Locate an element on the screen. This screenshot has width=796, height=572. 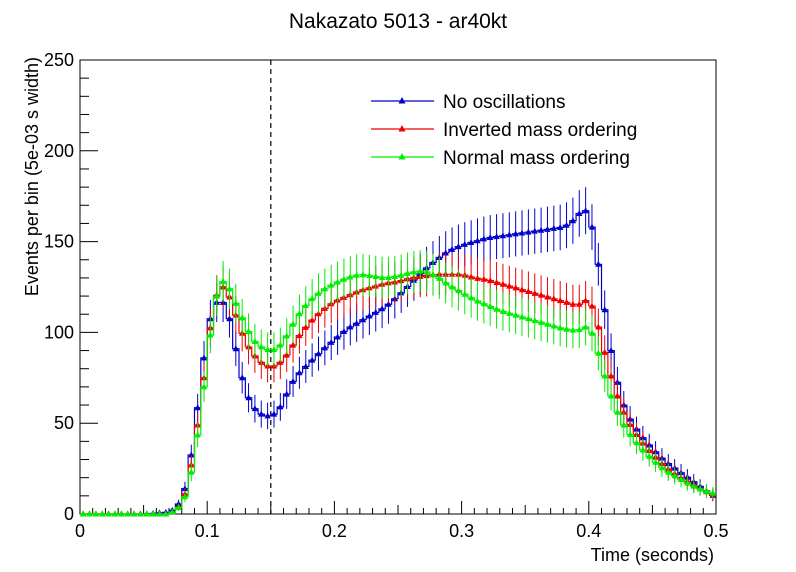
legend-item: No oscillations is located at coordinates (468, 102).